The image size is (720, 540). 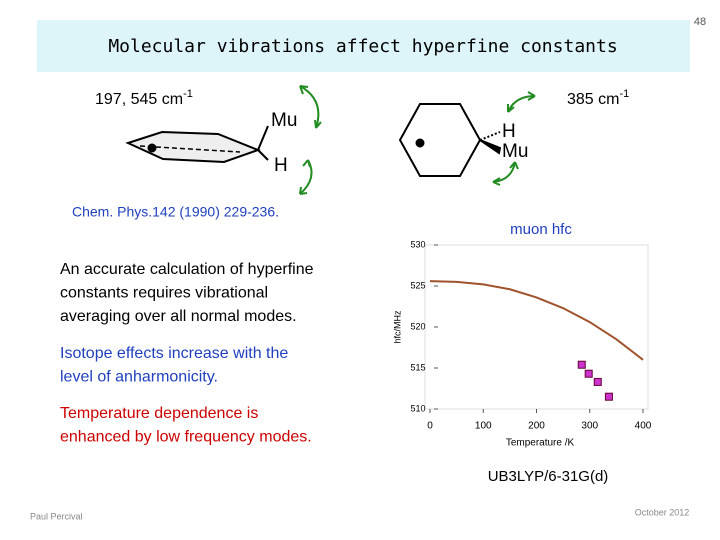 I want to click on frequency: 197, 545 cm-1, so click(x=144, y=98).